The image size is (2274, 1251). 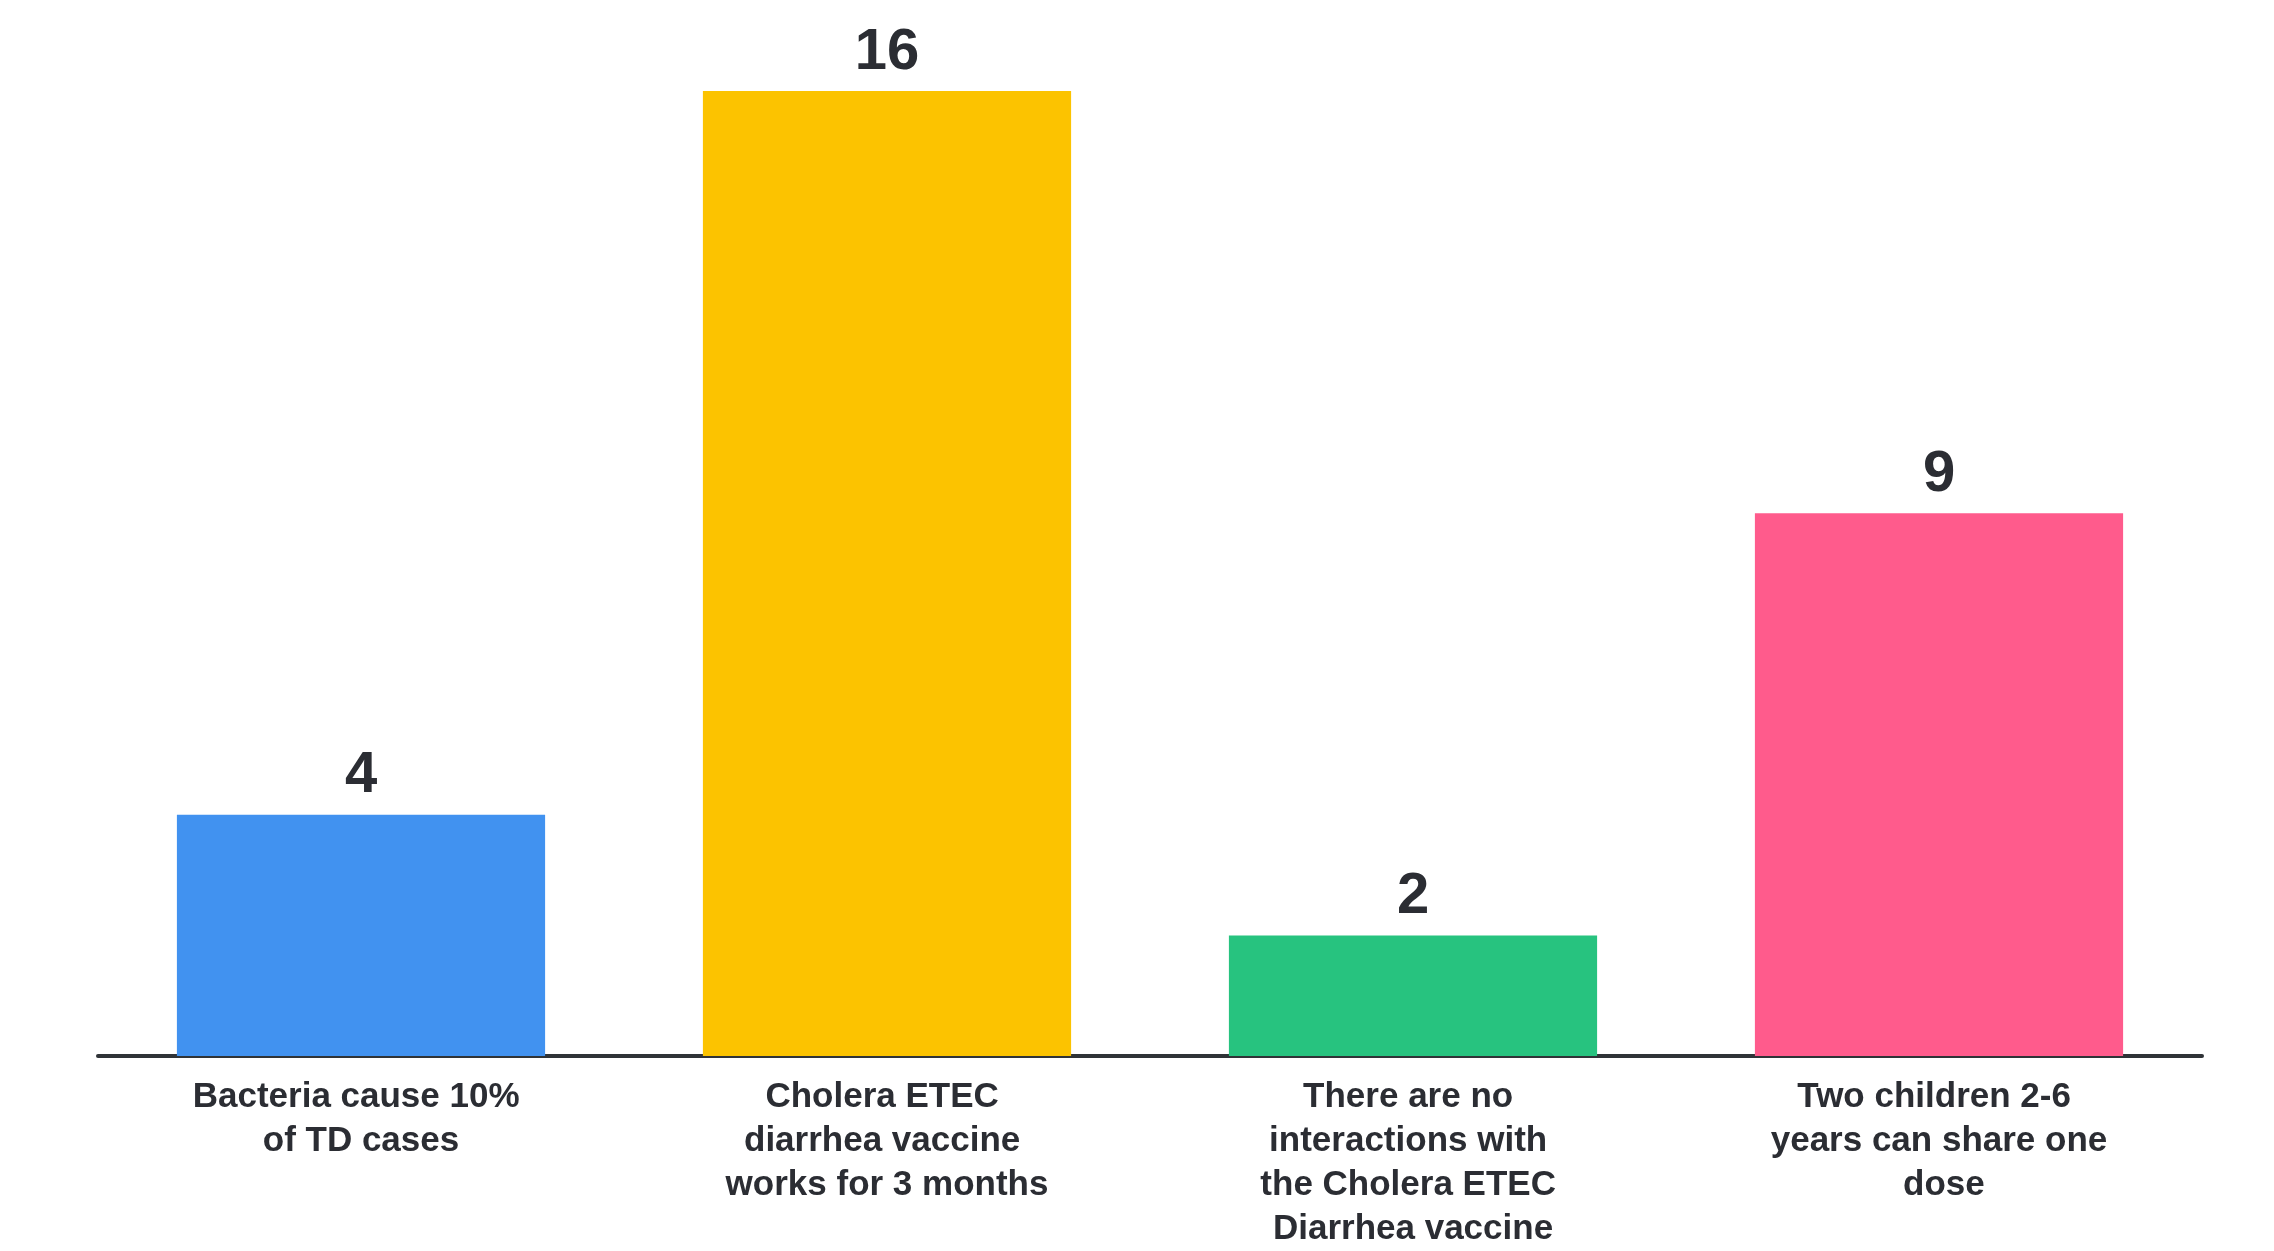 I want to click on x-tick-label: Two children 2-6 years can share one dose, so click(x=1939, y=1138).